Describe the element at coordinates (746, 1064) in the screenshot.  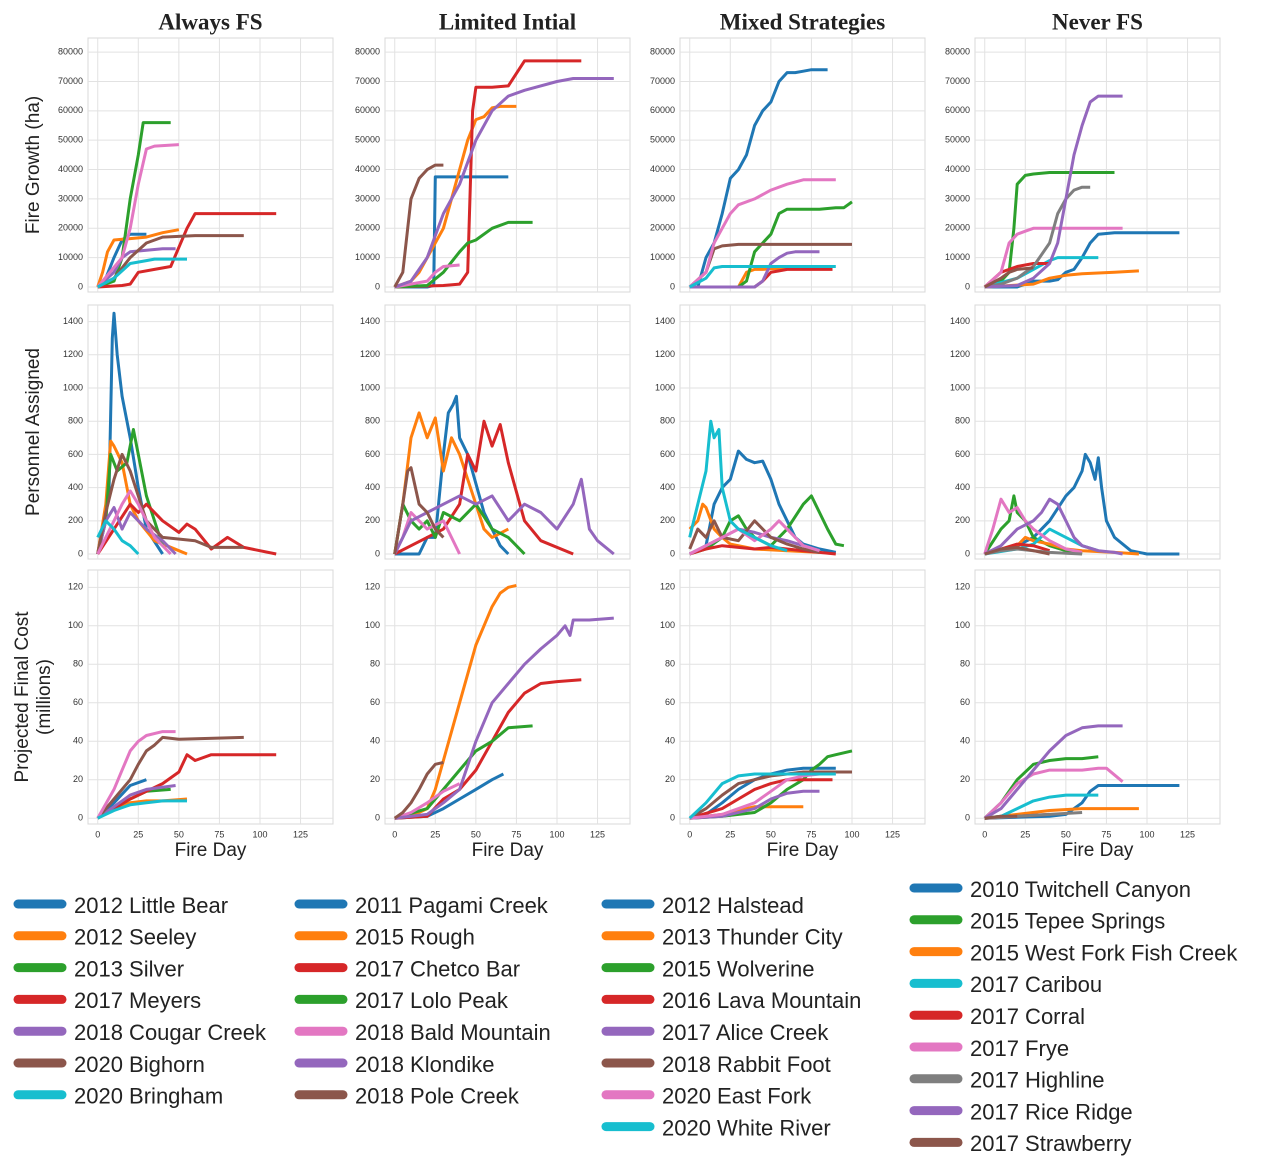
I see `legend-label: 2018 Rabbit Foot` at that location.